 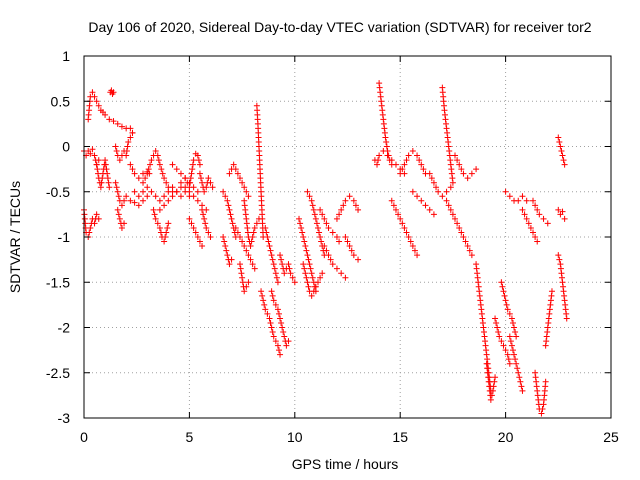 What do you see at coordinates (313, 280) in the screenshot?
I see `series-e2` at bounding box center [313, 280].